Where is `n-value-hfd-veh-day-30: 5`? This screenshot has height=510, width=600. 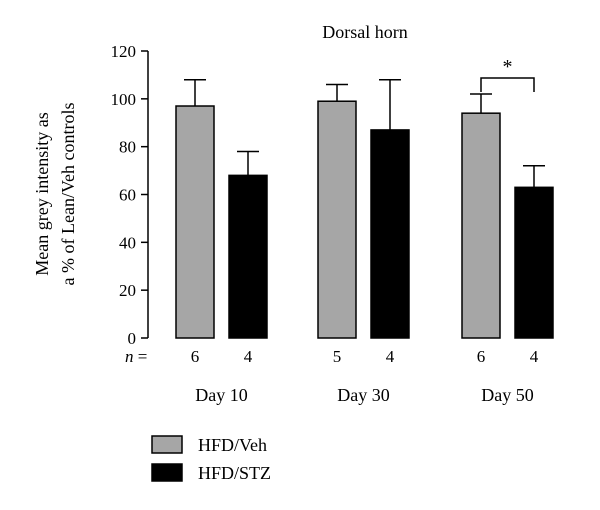
n-value-hfd-veh-day-30: 5 is located at coordinates (337, 356).